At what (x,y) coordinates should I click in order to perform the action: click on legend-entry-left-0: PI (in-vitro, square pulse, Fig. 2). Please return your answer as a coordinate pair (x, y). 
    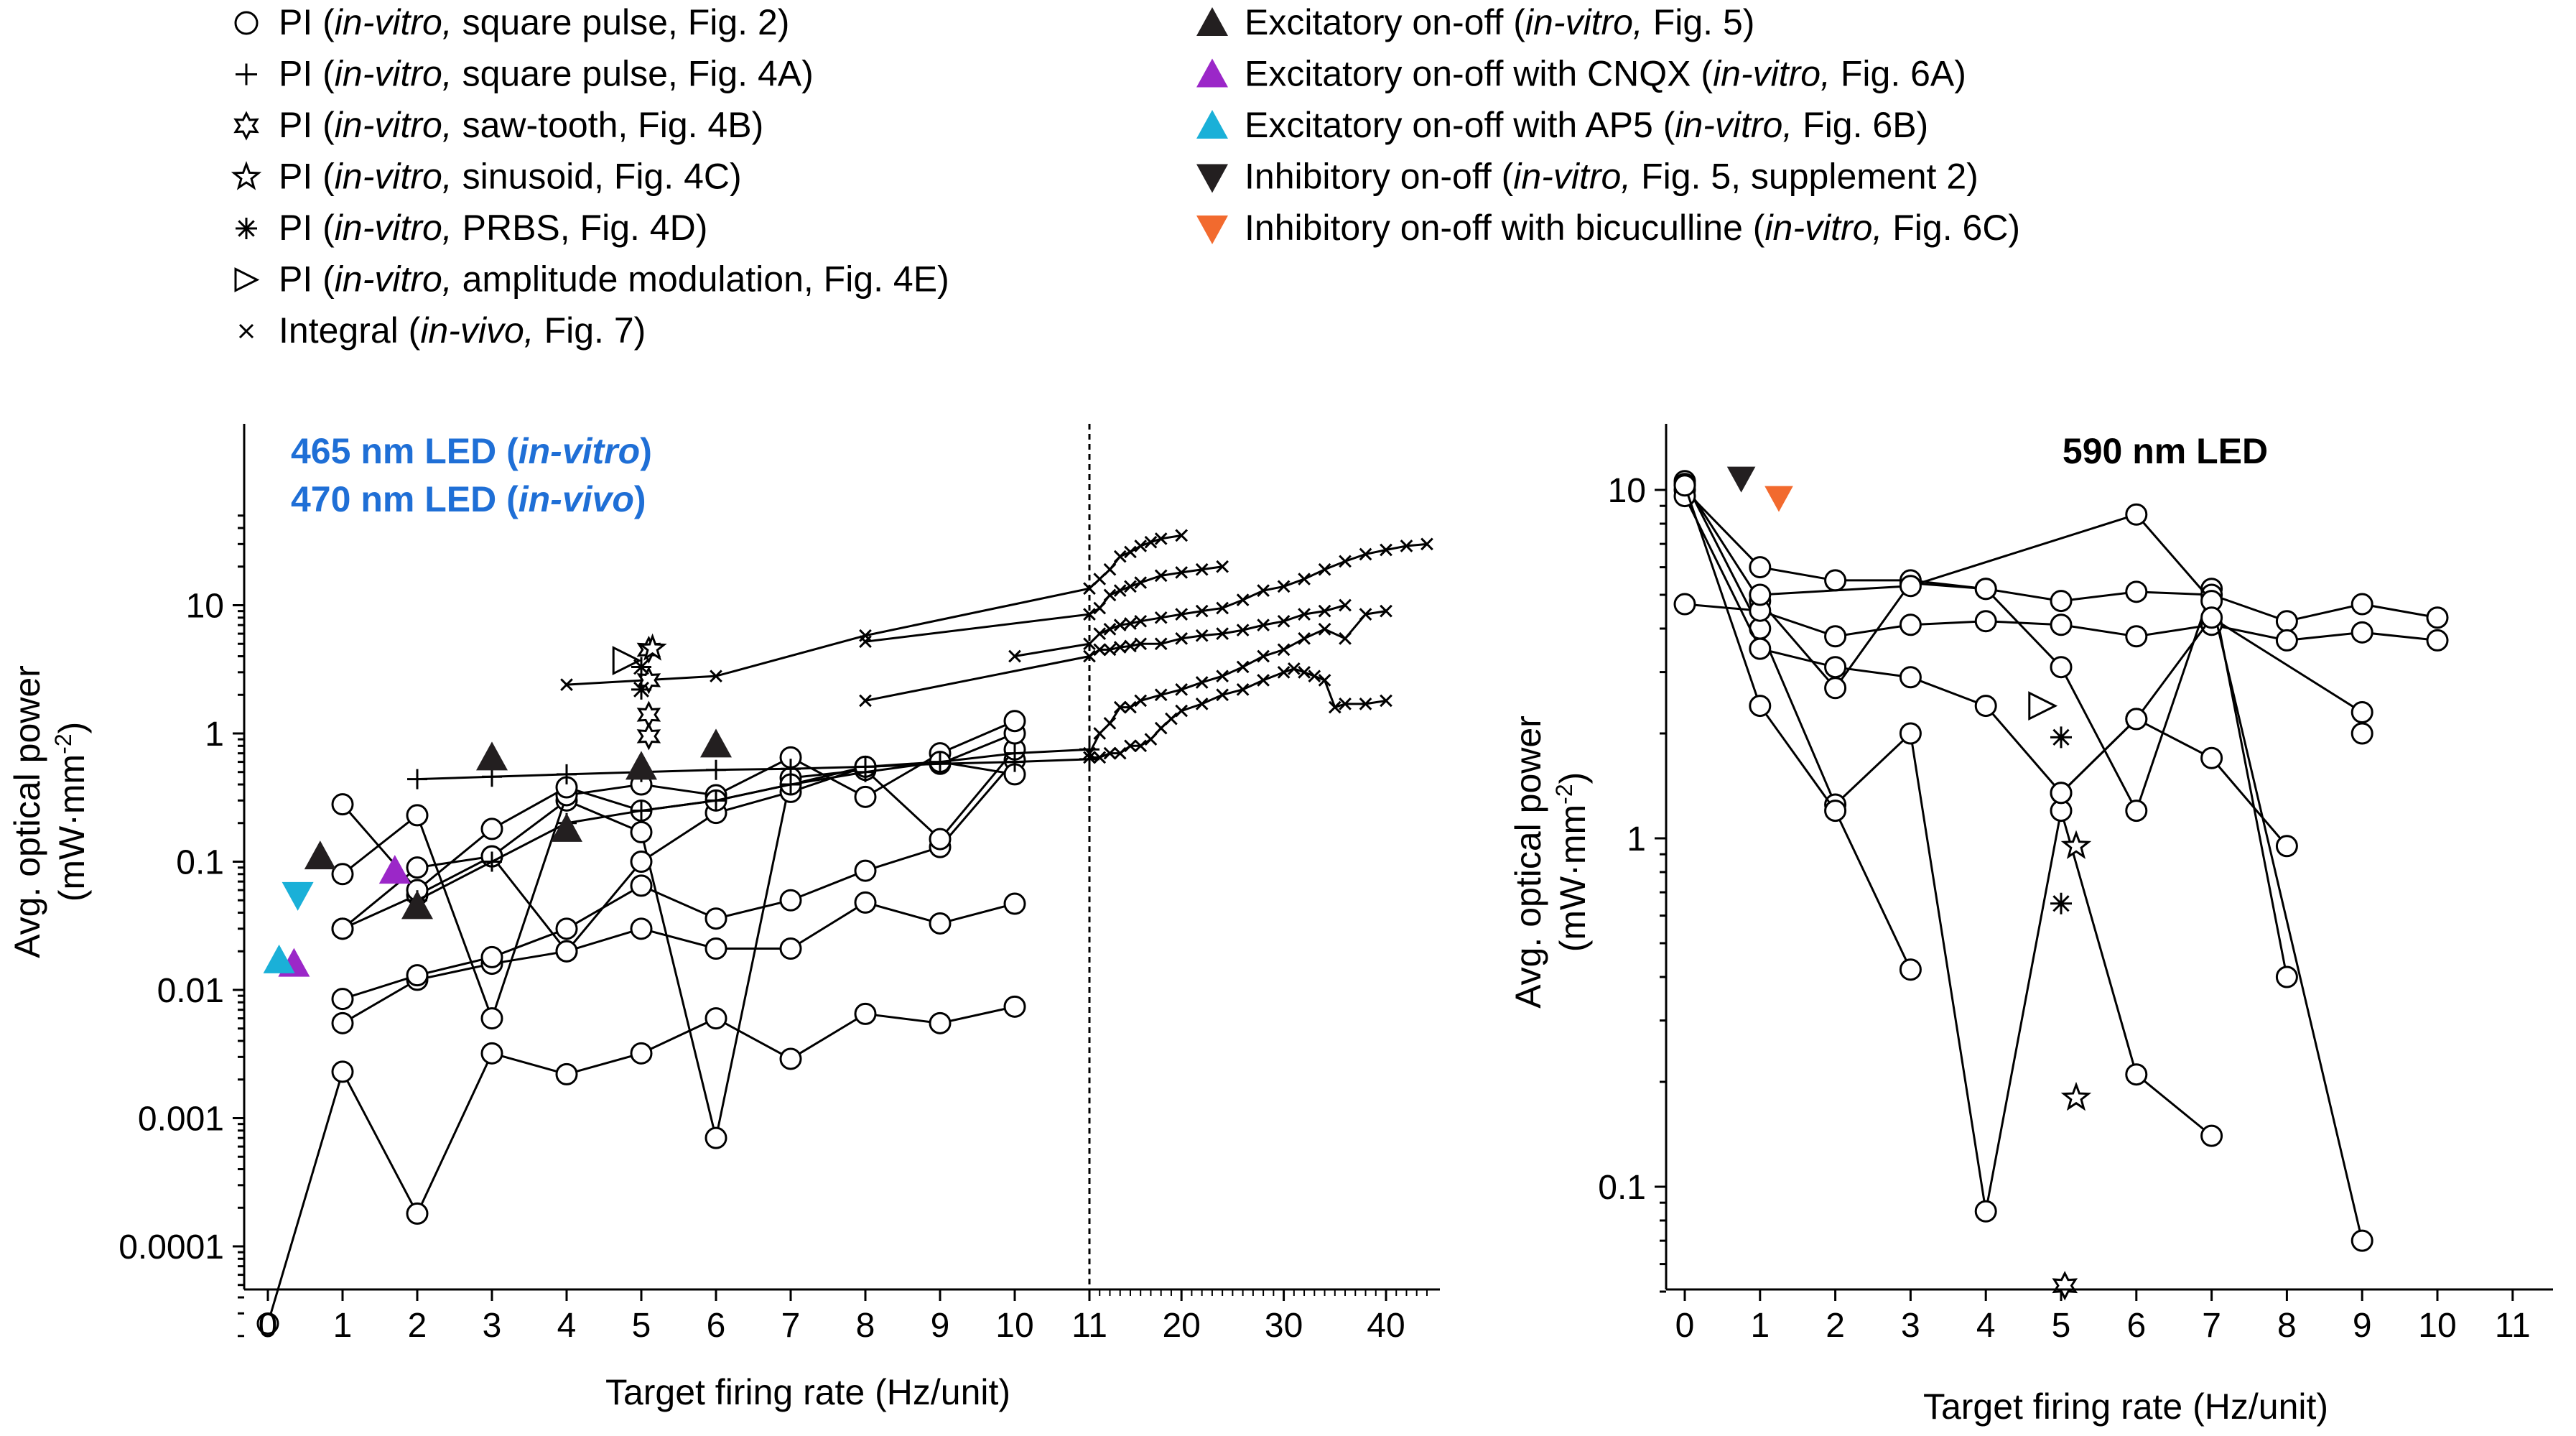
    Looking at the image, I should click on (534, 22).